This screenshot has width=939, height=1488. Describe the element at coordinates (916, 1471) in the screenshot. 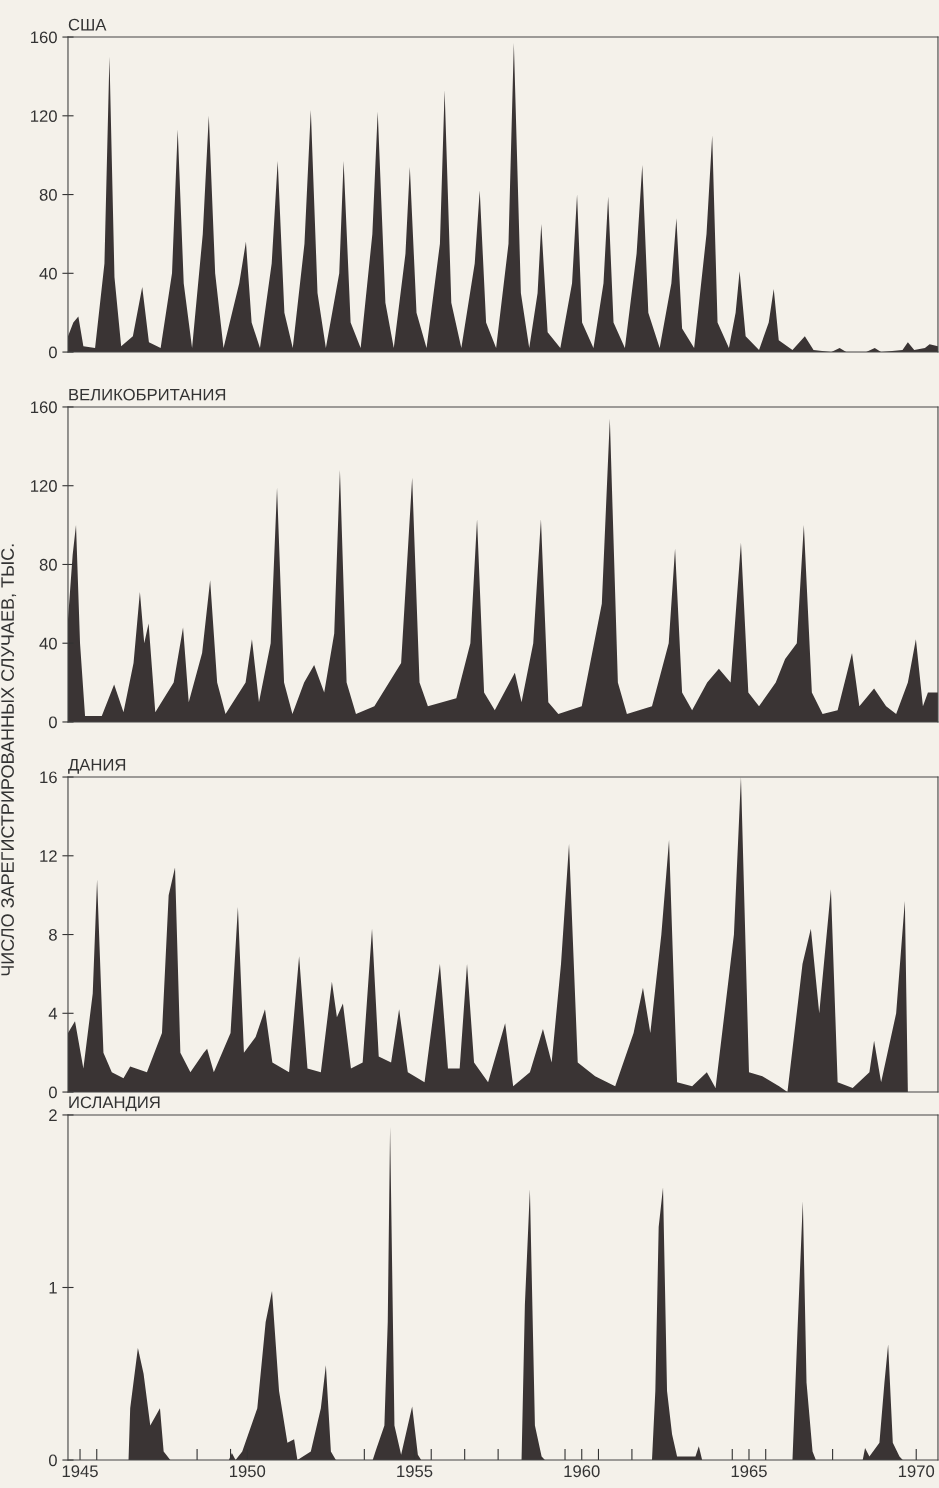

I see `x-tick-label: 1970` at that location.